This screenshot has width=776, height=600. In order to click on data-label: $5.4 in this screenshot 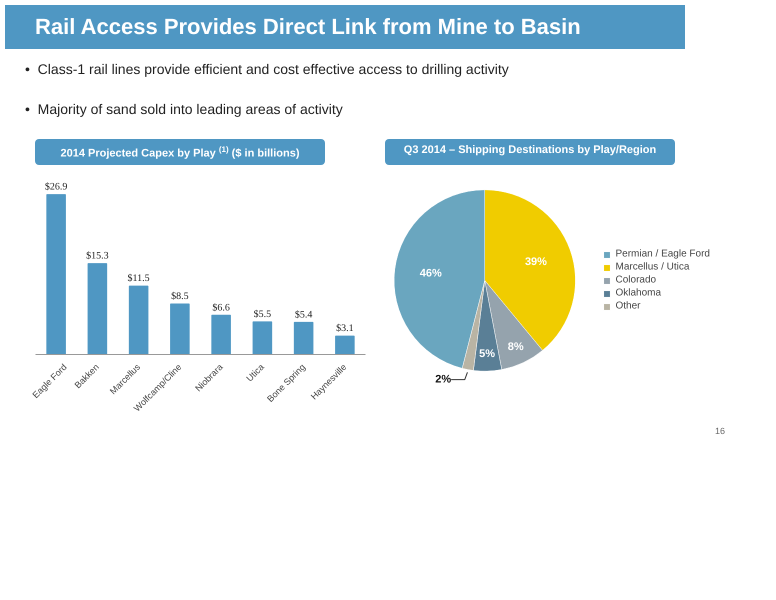, I will do `click(303, 314)`.